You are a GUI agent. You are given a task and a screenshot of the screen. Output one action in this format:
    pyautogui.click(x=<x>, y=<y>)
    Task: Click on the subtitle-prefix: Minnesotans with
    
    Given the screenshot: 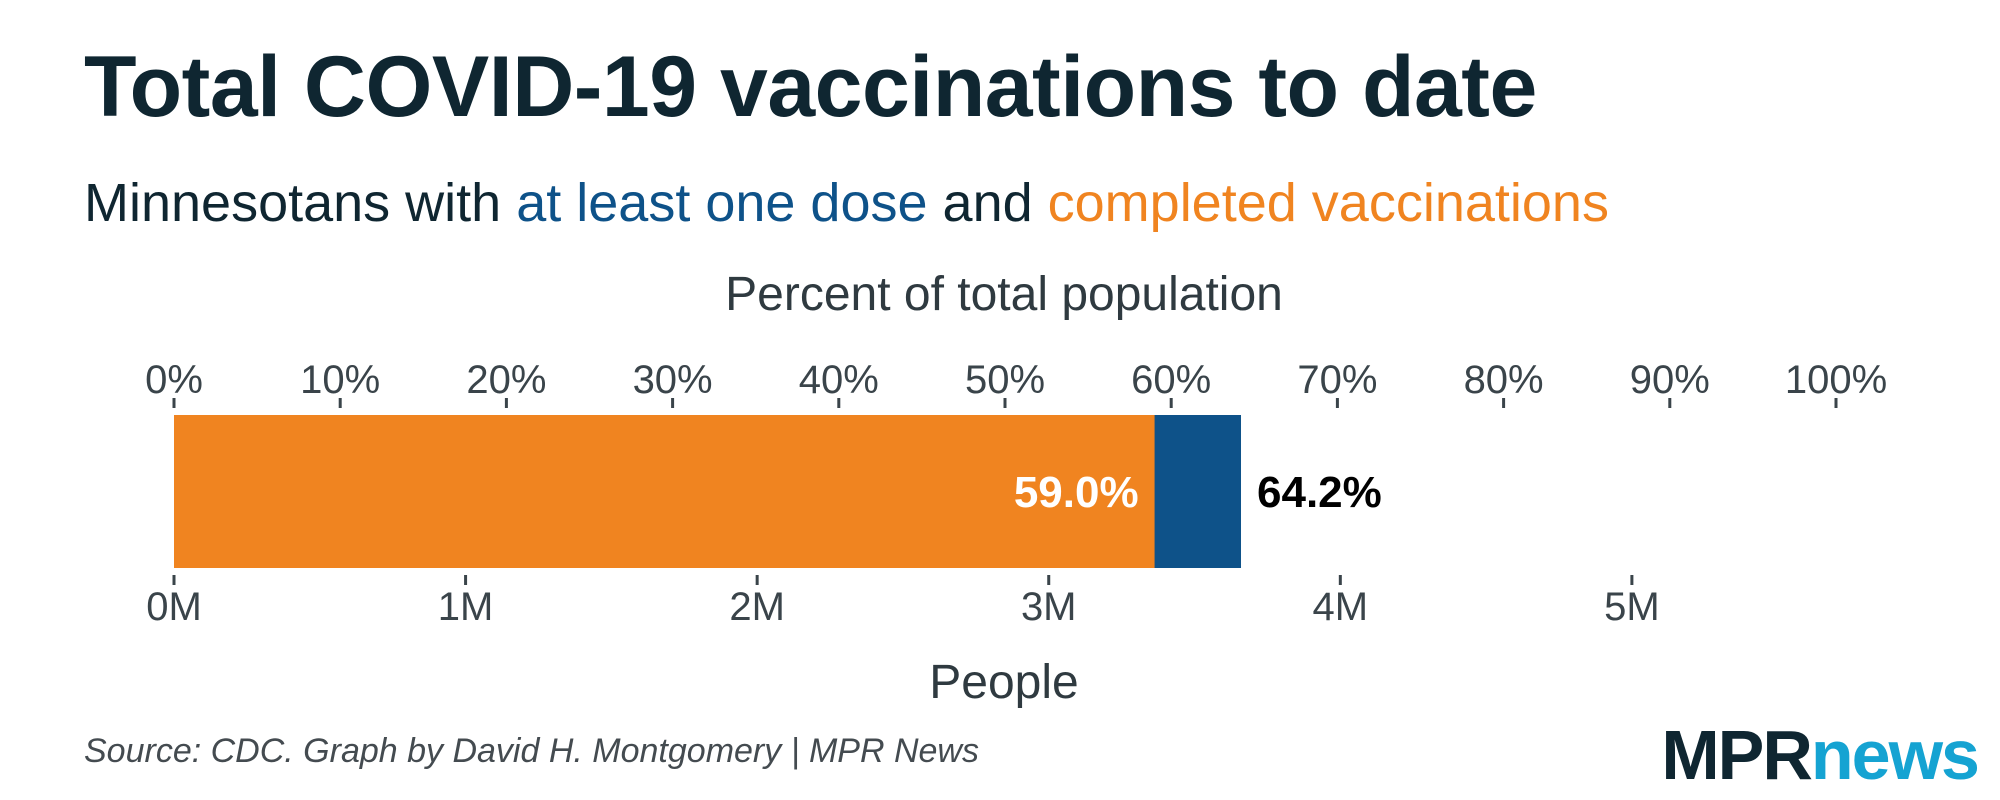 What is the action you would take?
    pyautogui.click(x=300, y=203)
    